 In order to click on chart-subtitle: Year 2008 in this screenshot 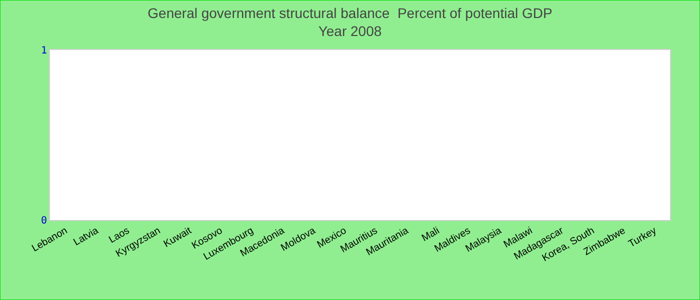, I will do `click(350, 31)`.